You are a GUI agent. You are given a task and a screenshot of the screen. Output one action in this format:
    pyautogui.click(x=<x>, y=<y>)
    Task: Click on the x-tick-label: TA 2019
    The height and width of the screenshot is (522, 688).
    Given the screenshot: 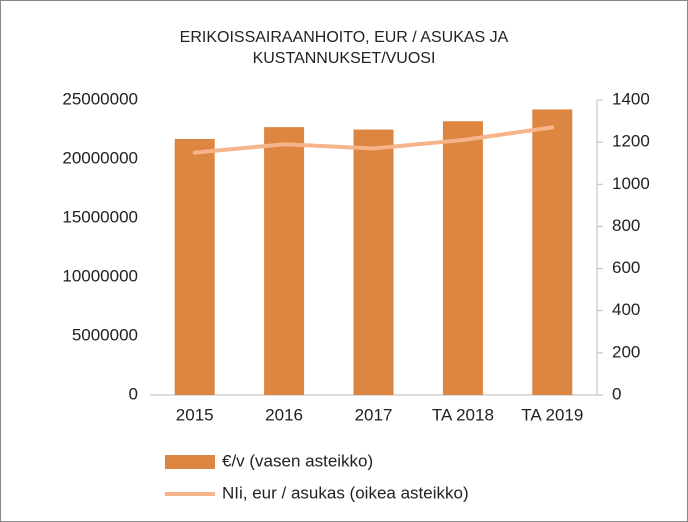 What is the action you would take?
    pyautogui.click(x=552, y=414)
    